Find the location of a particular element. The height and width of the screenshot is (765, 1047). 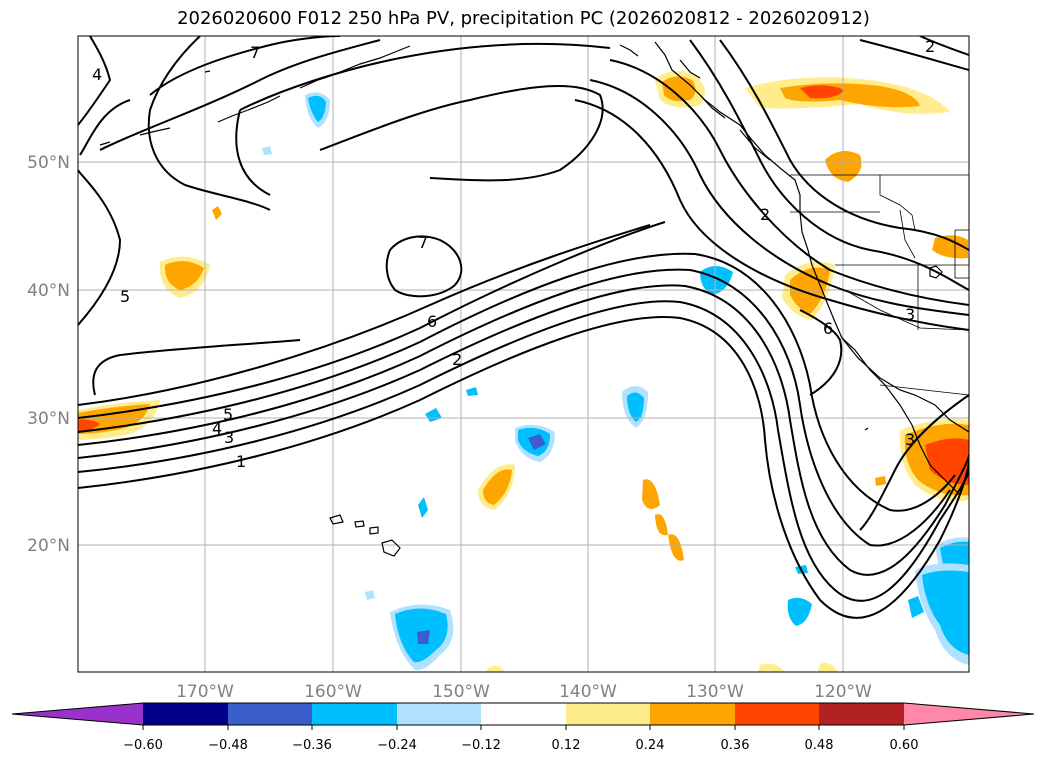

contour-label: 1 is located at coordinates (241, 461).